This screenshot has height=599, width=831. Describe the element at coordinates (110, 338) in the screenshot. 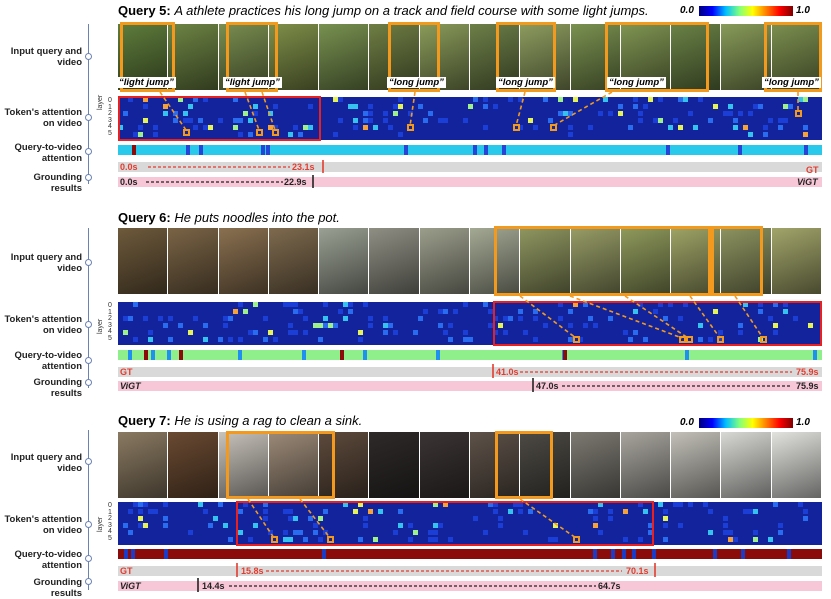

I see `layer-tick: 5` at that location.